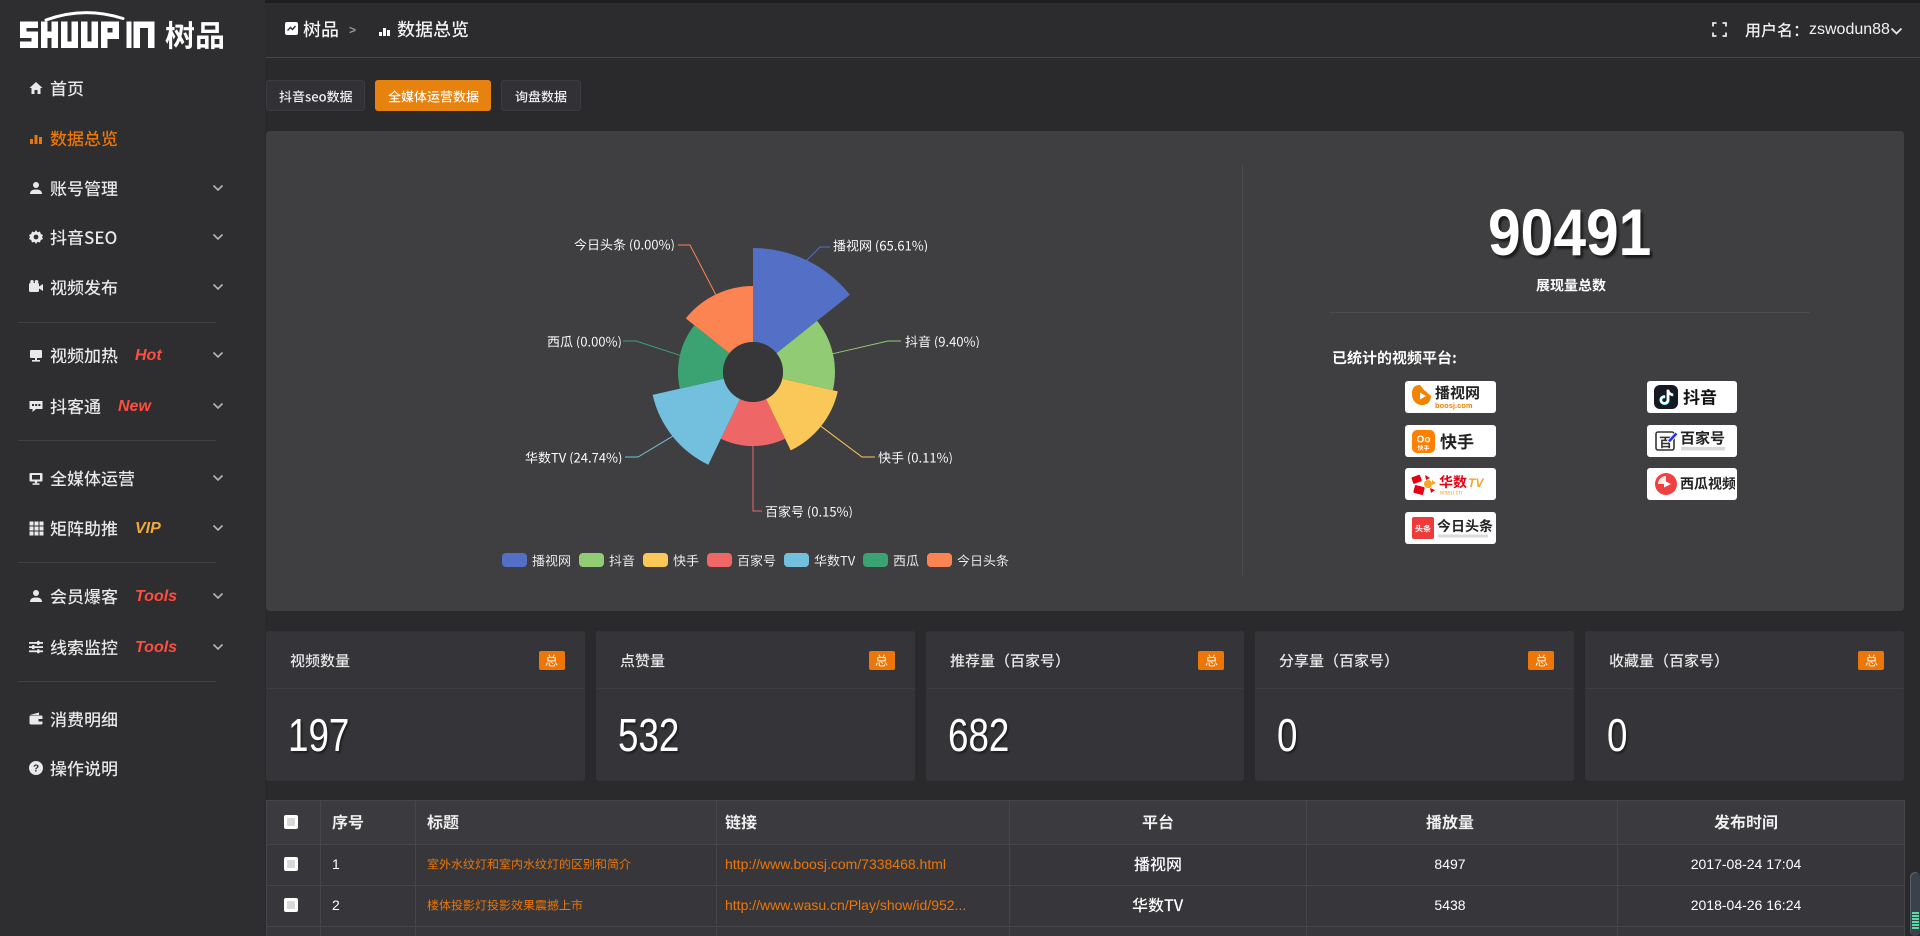 The image size is (1920, 936). Describe the element at coordinates (1476, 483) in the screenshot. I see `svg-text: TV` at that location.